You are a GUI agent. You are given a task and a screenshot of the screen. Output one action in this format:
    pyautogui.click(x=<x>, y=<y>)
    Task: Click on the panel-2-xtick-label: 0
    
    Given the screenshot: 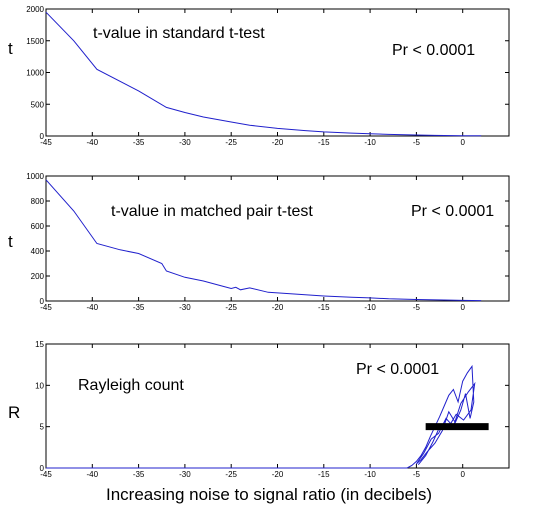 What is the action you would take?
    pyautogui.click(x=462, y=307)
    